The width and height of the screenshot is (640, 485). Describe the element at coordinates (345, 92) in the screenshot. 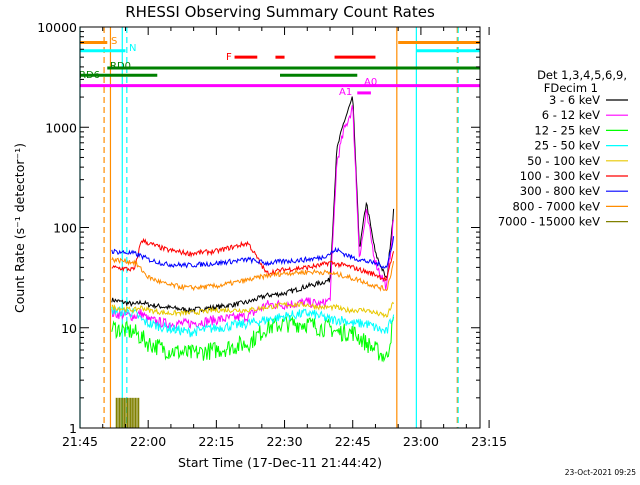

I see `event-bar-label-a1: A1` at that location.